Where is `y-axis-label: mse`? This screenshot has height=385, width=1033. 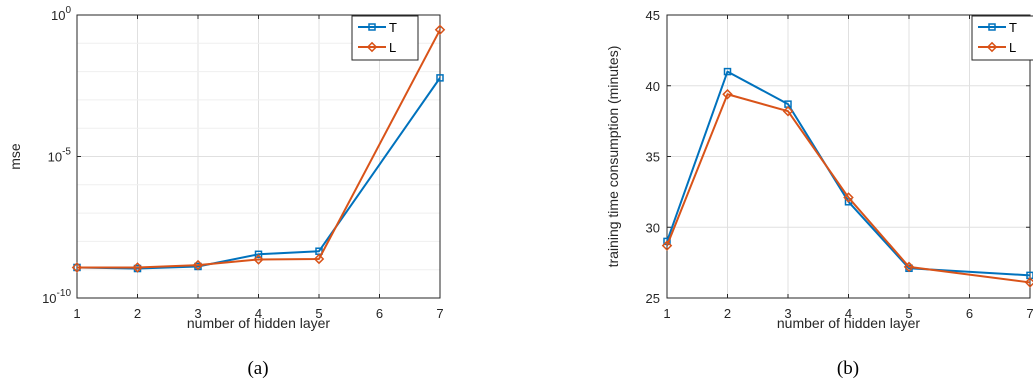 y-axis-label: mse is located at coordinates (15, 156).